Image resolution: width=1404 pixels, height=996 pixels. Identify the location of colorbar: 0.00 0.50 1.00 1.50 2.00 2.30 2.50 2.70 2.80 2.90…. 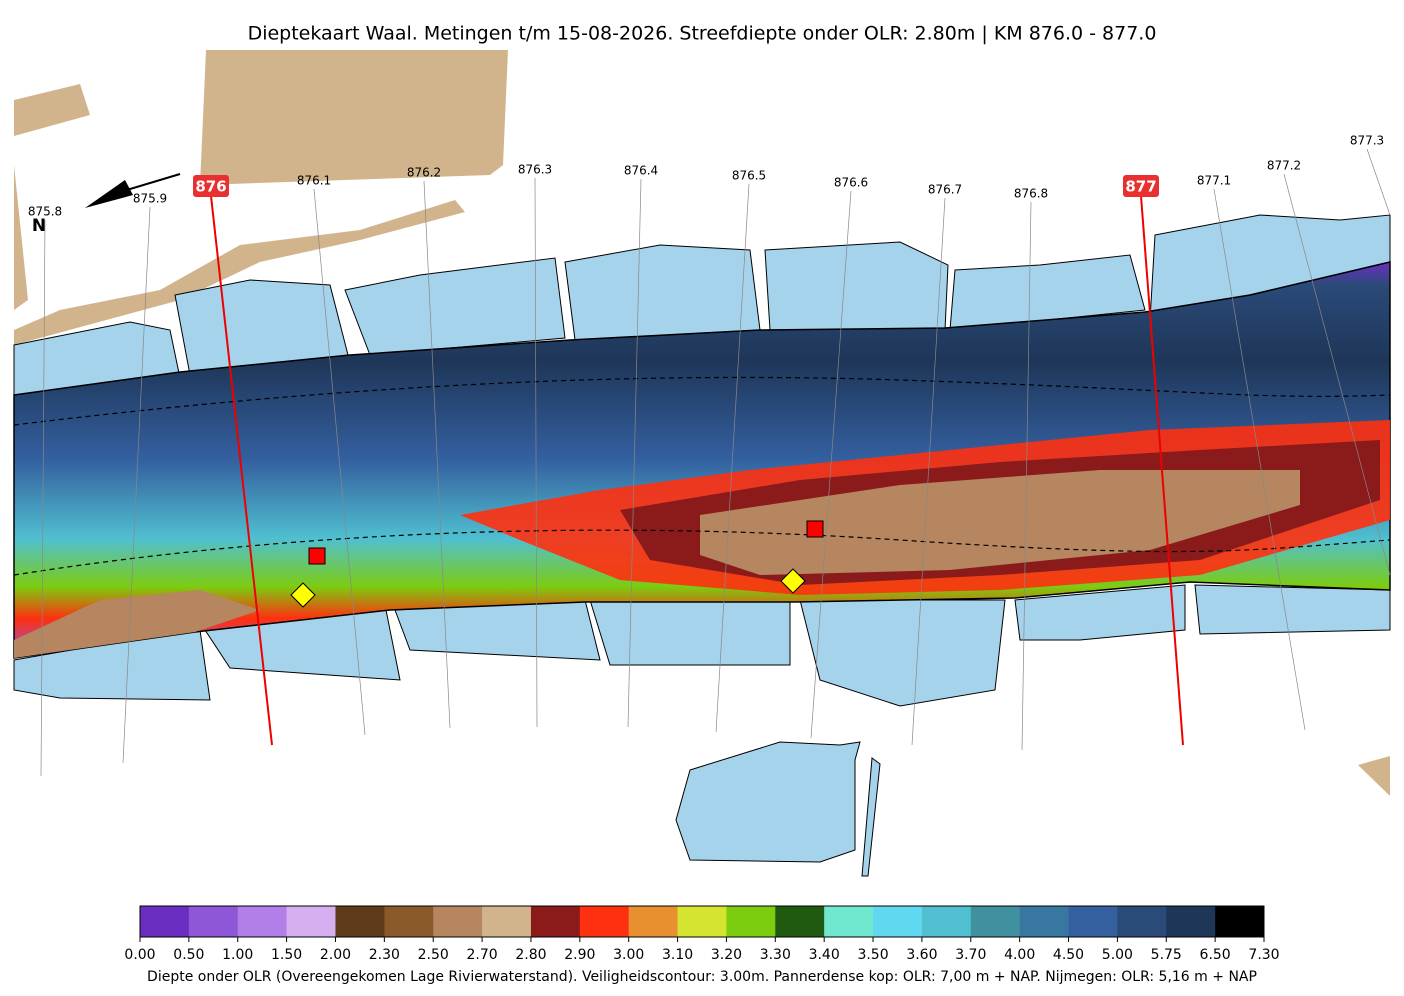
(702, 945).